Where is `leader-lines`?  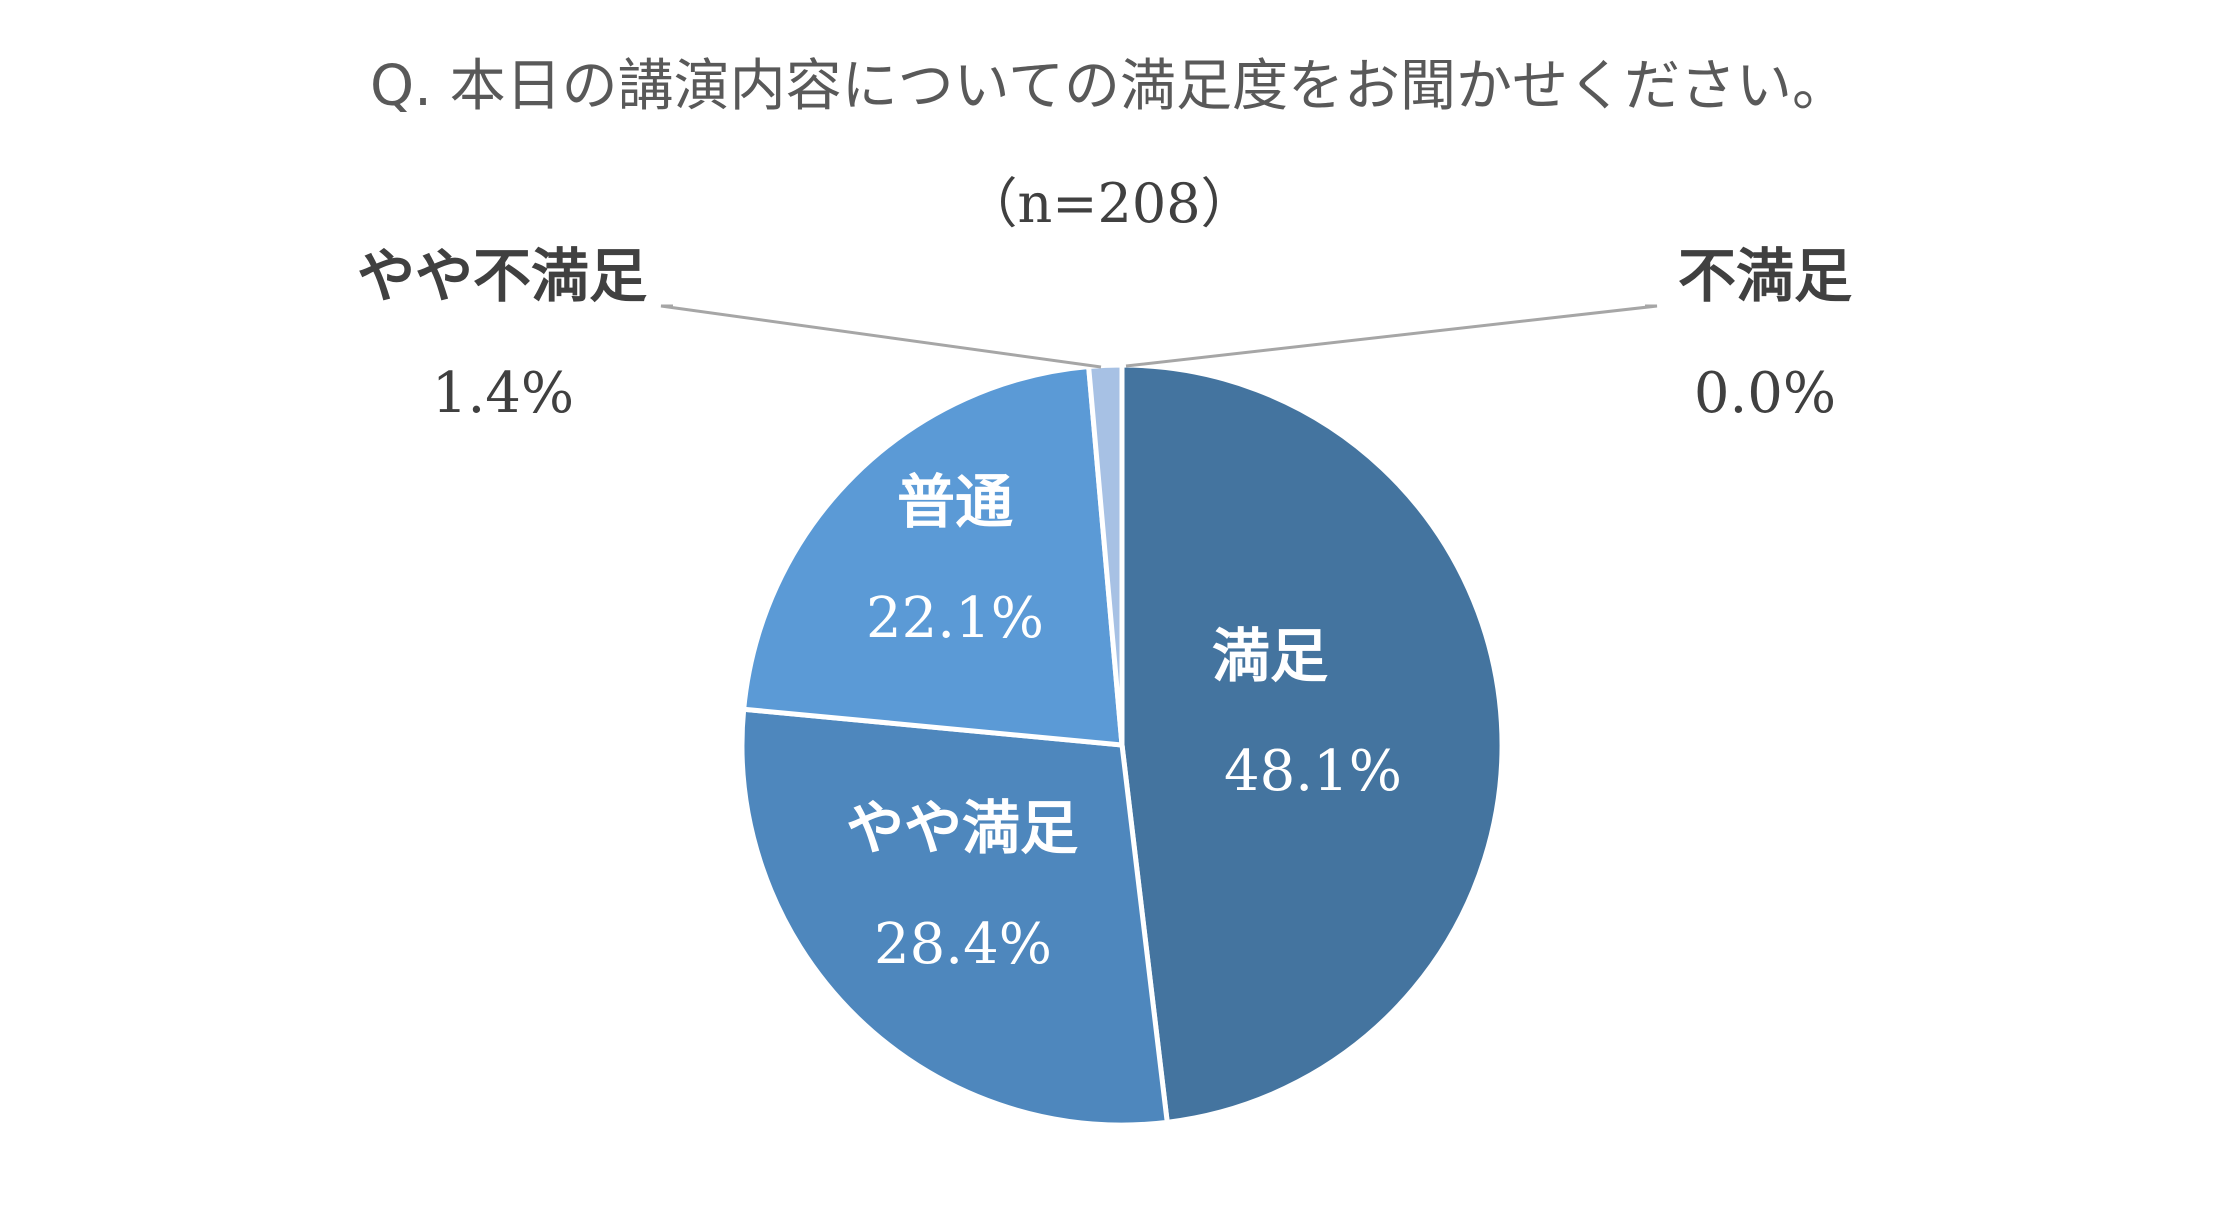 leader-lines is located at coordinates (1159, 336).